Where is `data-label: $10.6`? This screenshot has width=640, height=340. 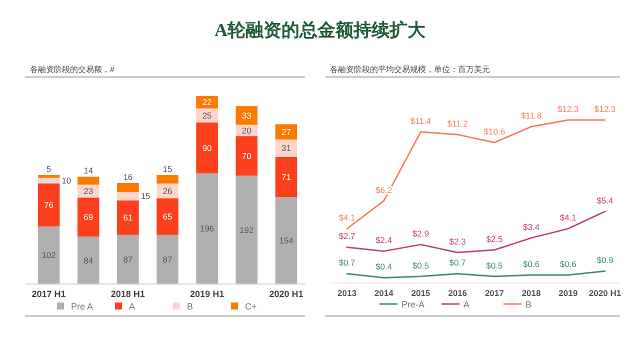
data-label: $10.6 is located at coordinates (495, 131).